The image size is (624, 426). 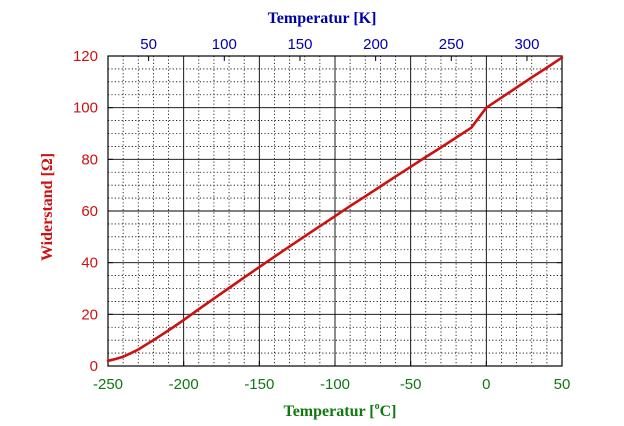 I want to click on x2-tick-label: 200, so click(x=375, y=44).